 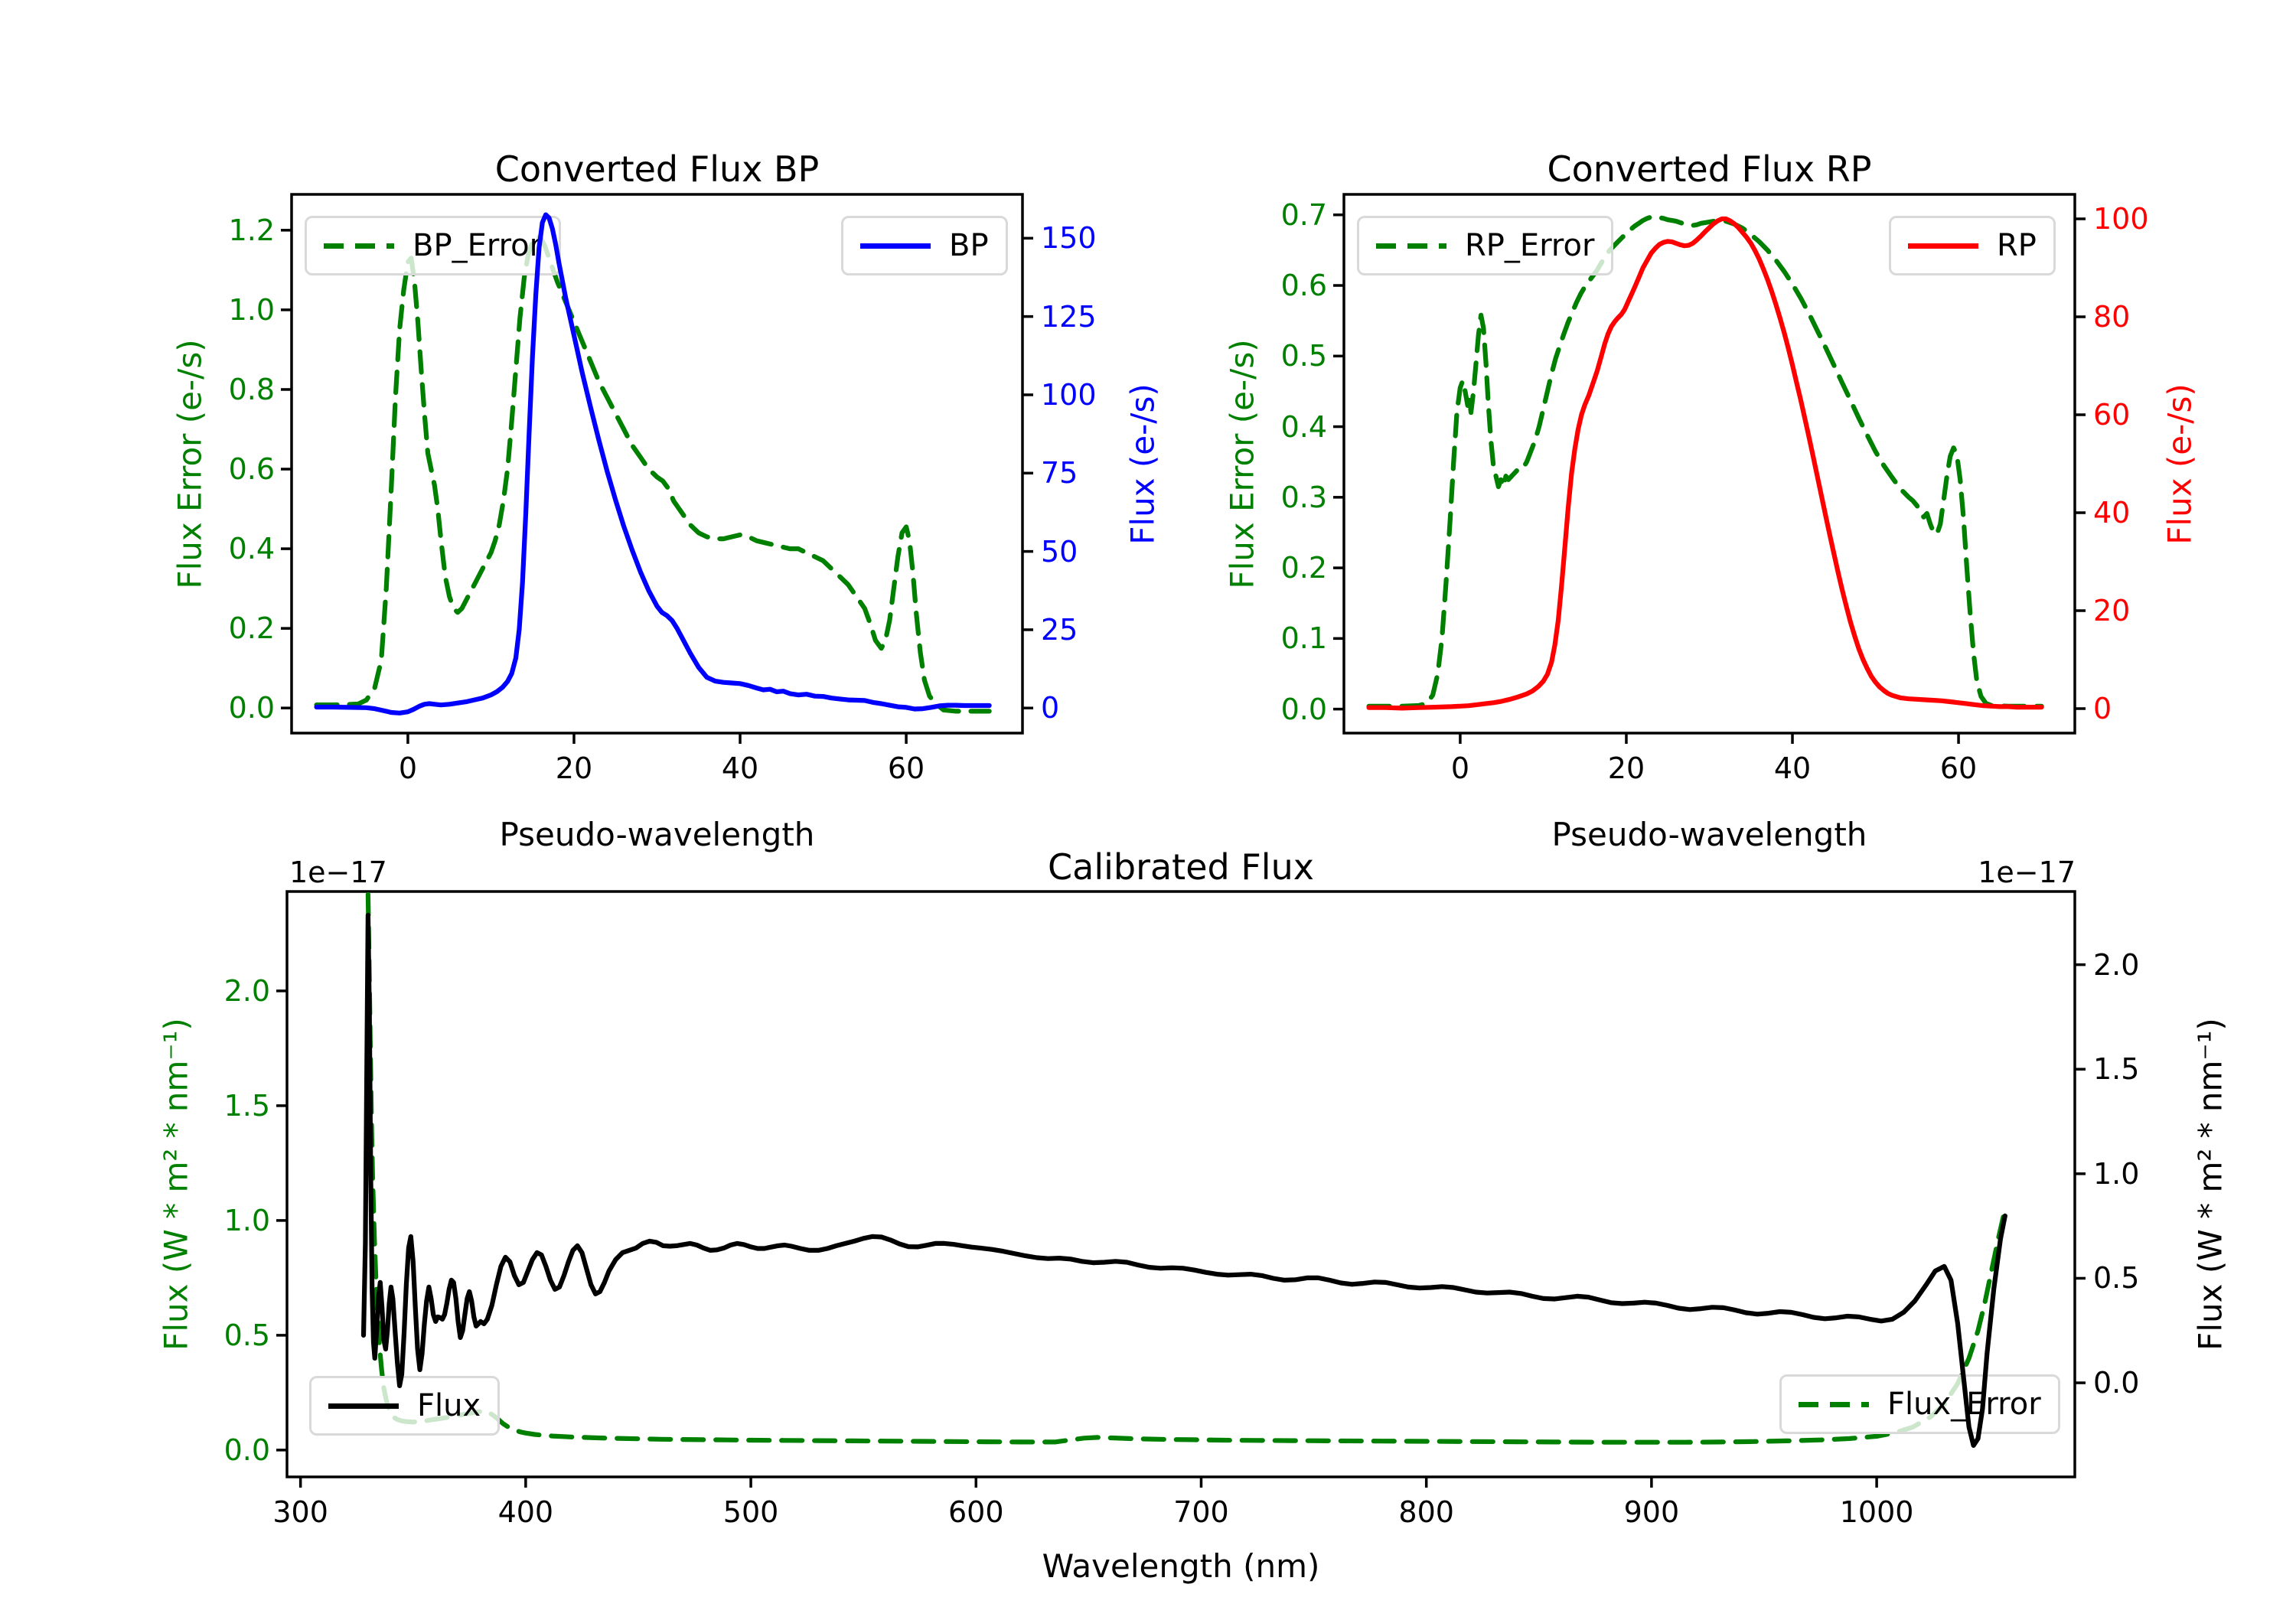 What do you see at coordinates (2116, 1279) in the screenshot?
I see `right-y-tick-label: 0.5` at bounding box center [2116, 1279].